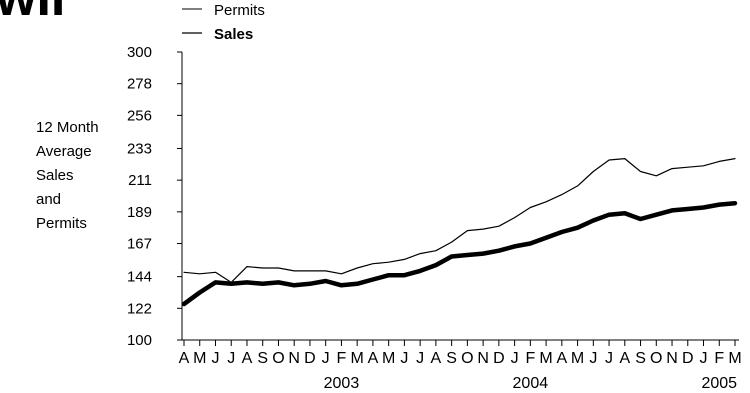 Image resolution: width=750 pixels, height=393 pixels. Describe the element at coordinates (139, 148) in the screenshot. I see `y-tick-label: 233` at that location.